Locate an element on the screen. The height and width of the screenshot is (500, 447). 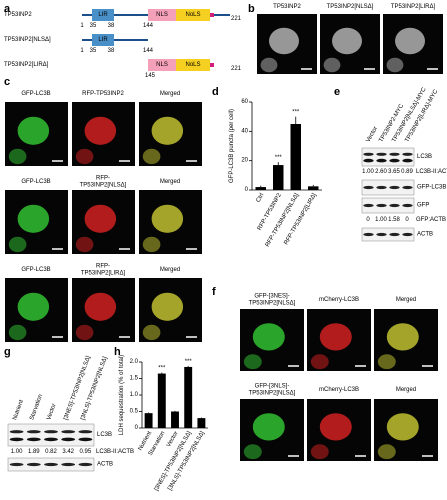
y-tick-label: 2.0 is located at coordinates (134, 362).